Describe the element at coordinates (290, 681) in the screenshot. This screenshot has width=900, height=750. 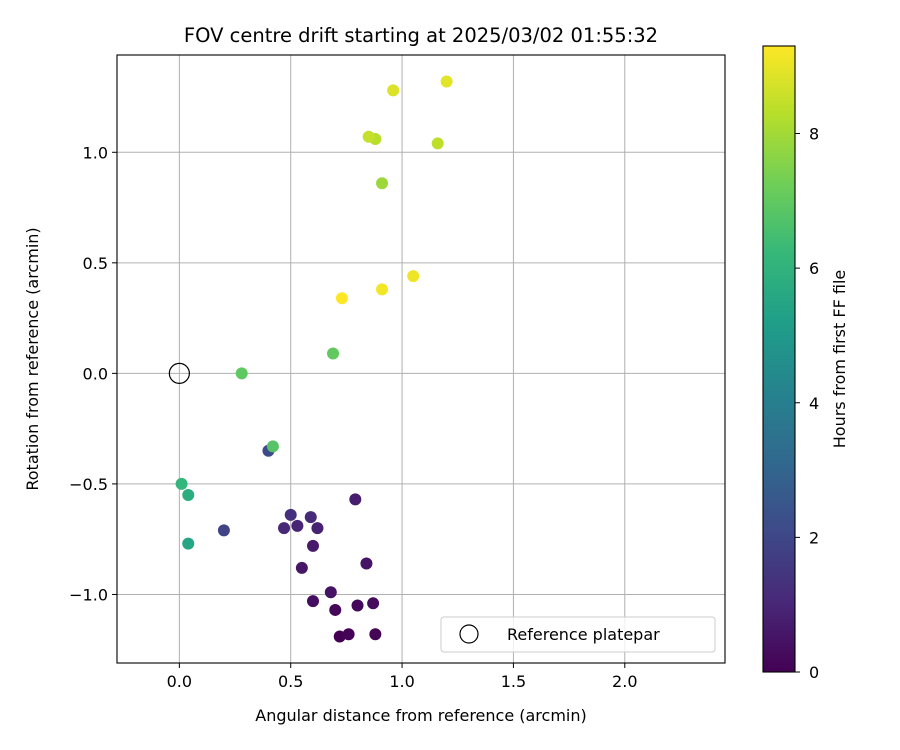
I see `x-tick-label: 0.5` at that location.